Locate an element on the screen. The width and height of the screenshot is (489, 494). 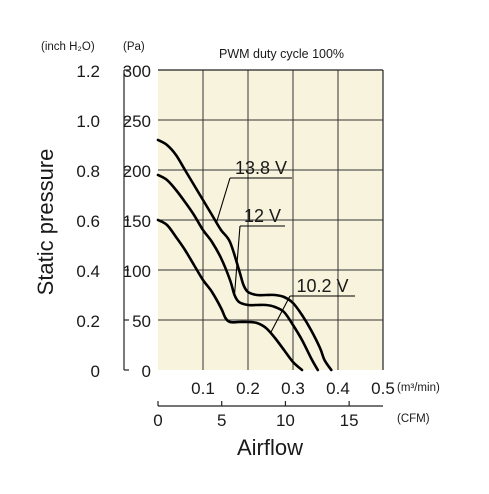
series-label: 10.2 V is located at coordinates (322, 286).